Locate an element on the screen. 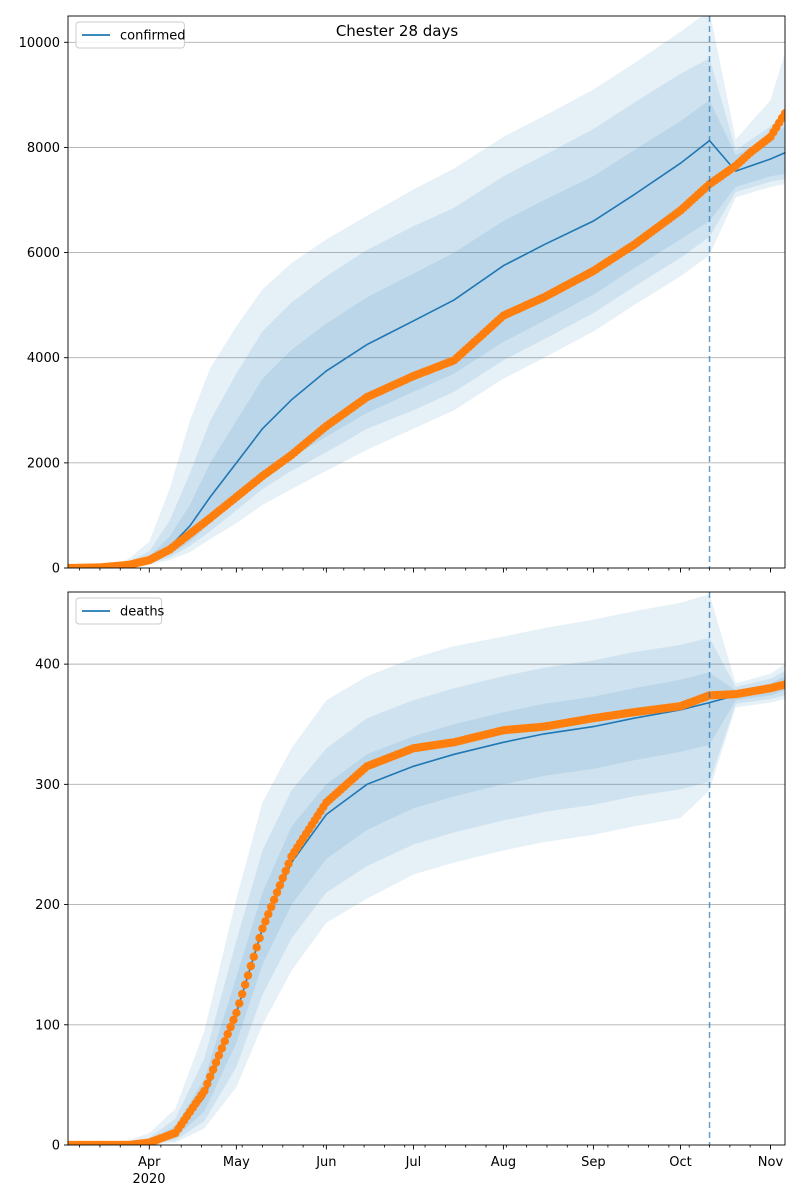 The height and width of the screenshot is (1200, 800). x-tick-label: Oct is located at coordinates (680, 1162).